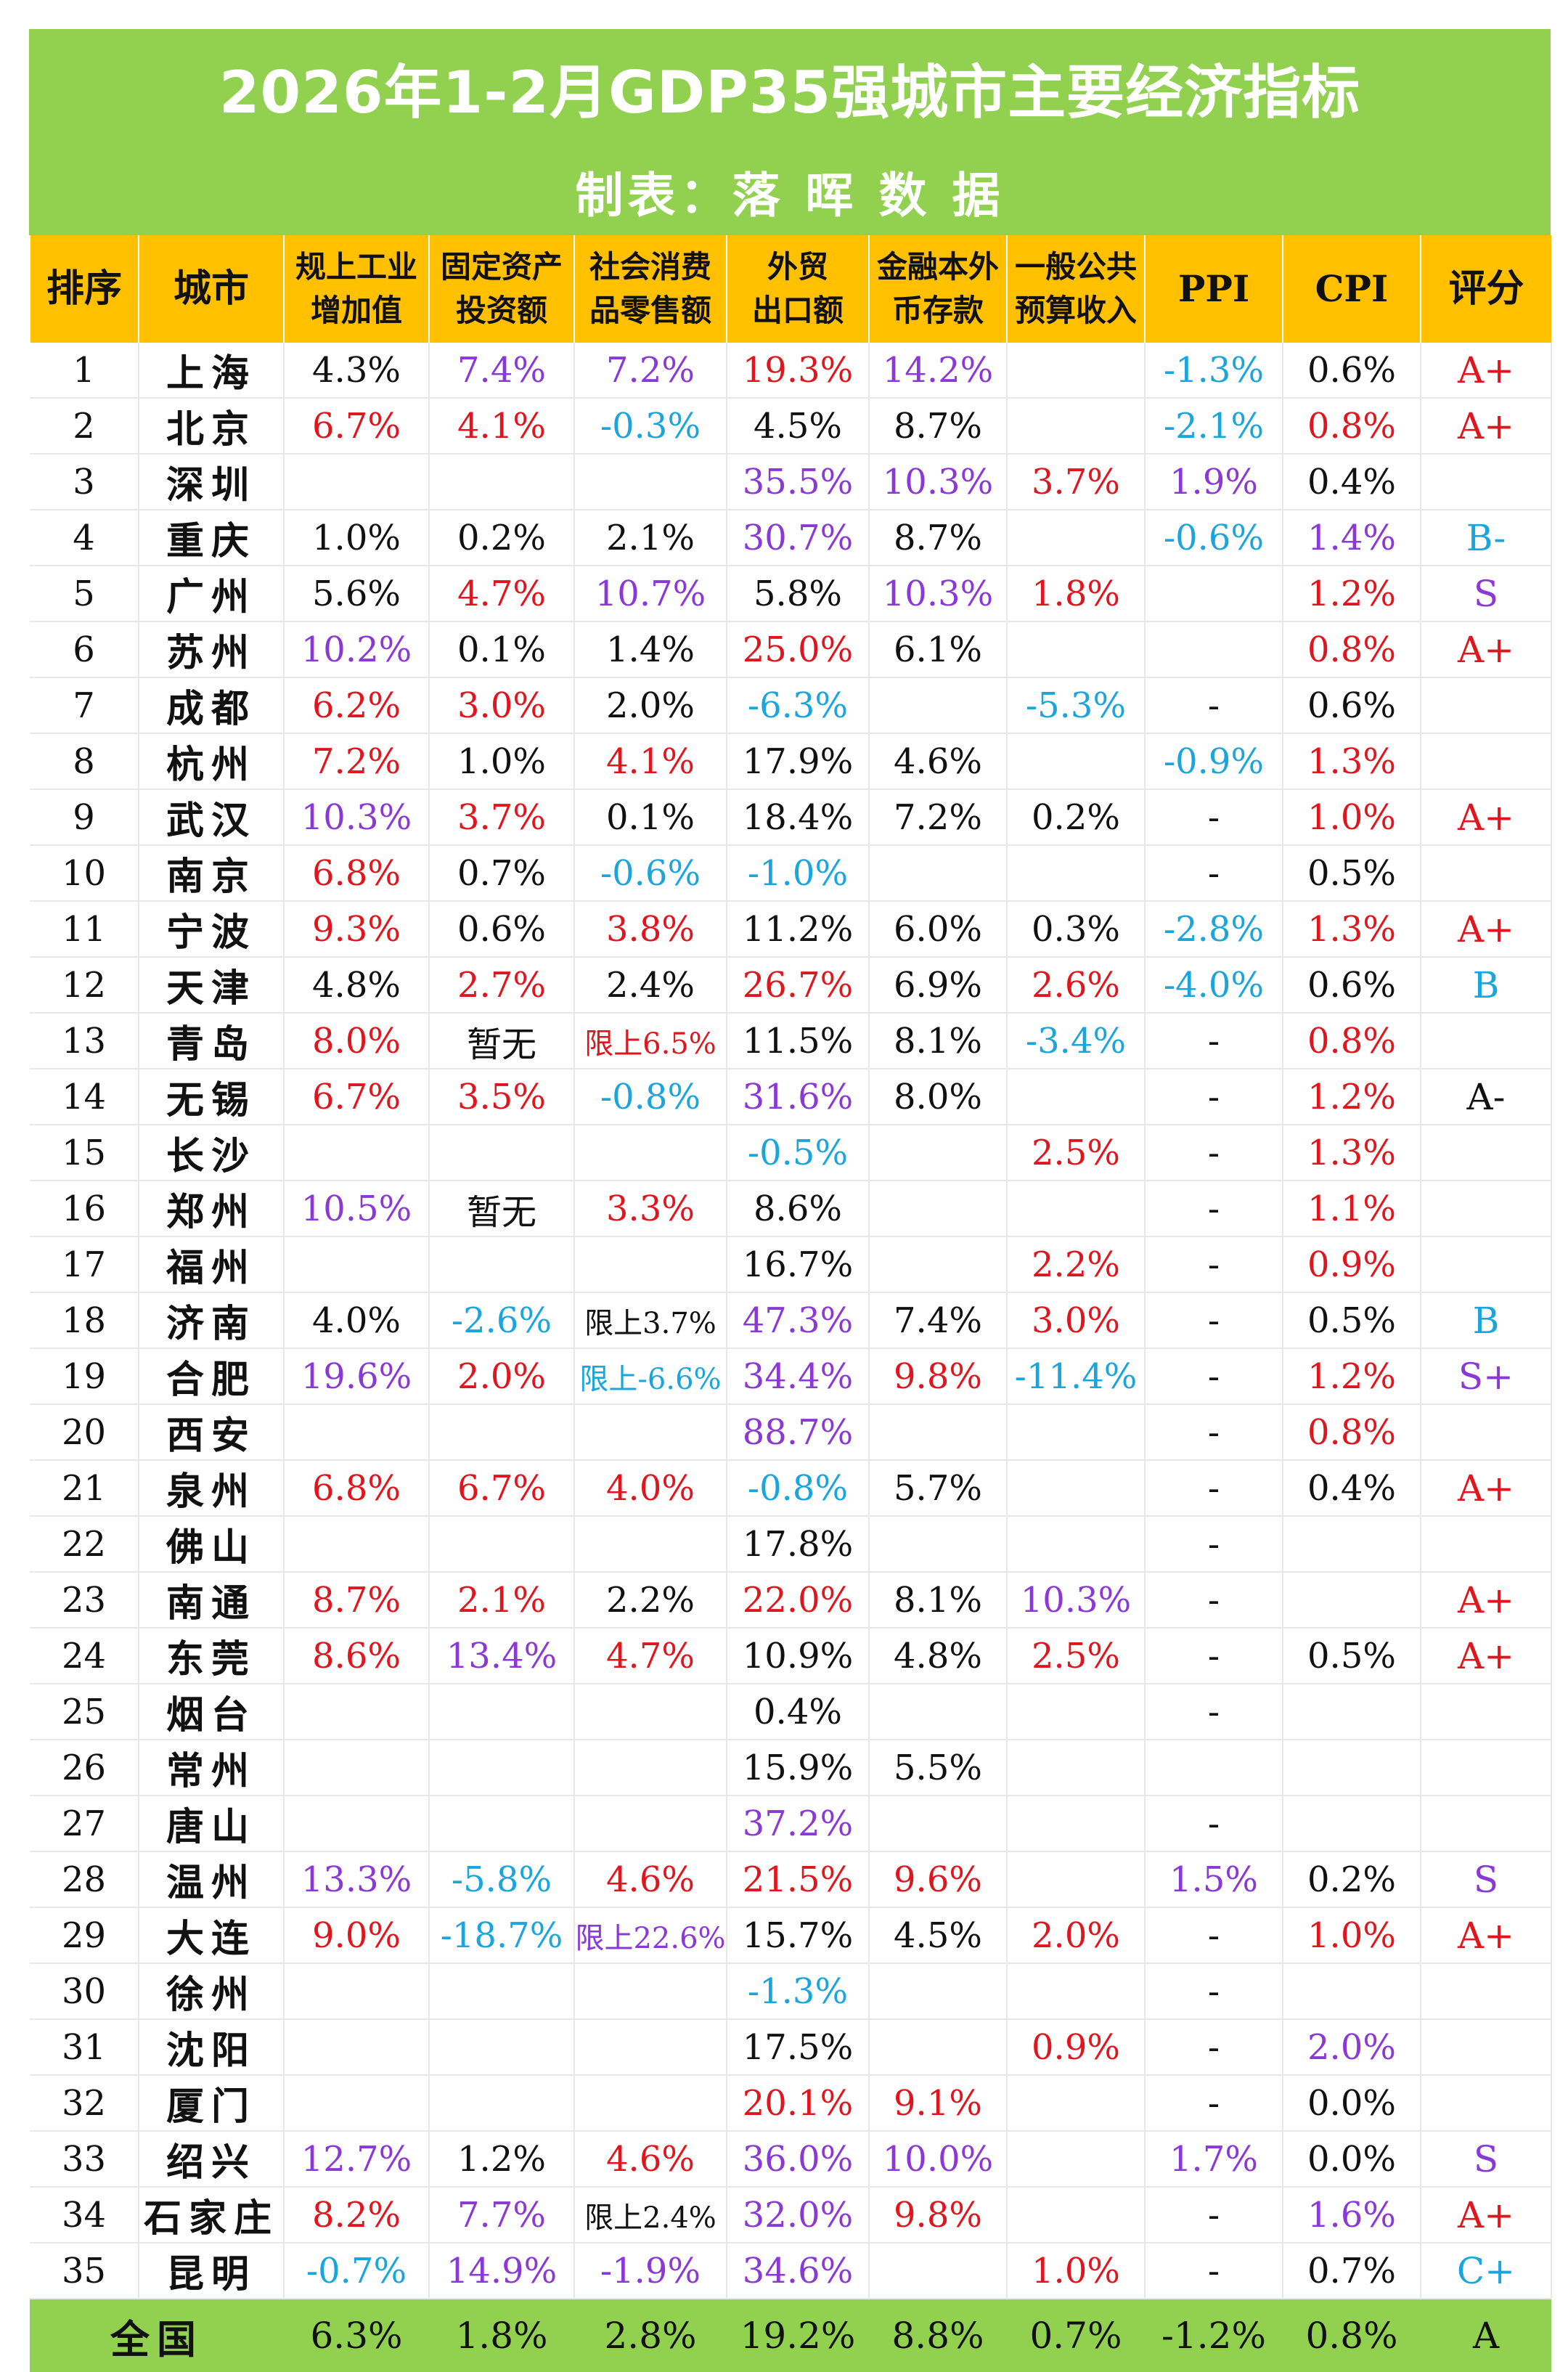  Describe the element at coordinates (799, 1041) in the screenshot. I see `exports-cell: 11.5%` at that location.